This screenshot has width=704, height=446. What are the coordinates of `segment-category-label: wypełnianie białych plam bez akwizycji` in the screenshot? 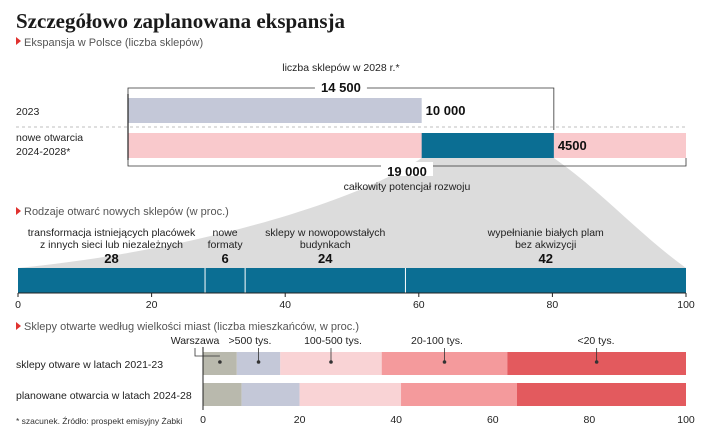 It's located at (545, 239).